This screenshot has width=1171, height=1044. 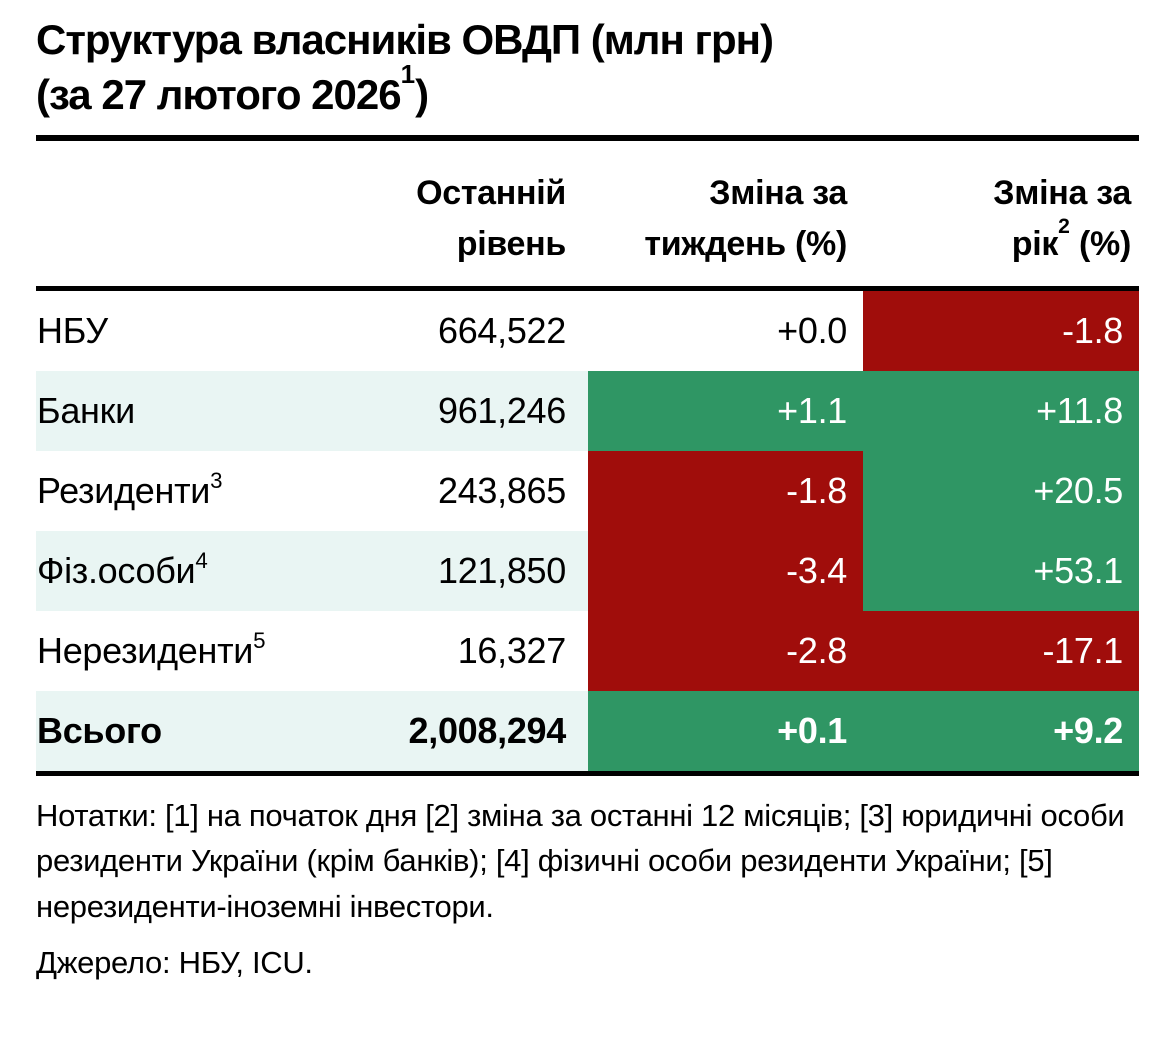 What do you see at coordinates (1001, 213) in the screenshot?
I see `col-header-year-change: Зміна за рік2 (%)` at bounding box center [1001, 213].